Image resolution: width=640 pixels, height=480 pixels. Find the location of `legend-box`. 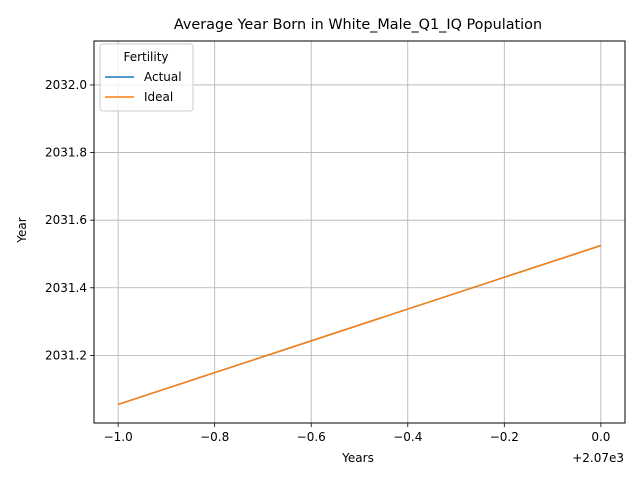

legend-box is located at coordinates (146, 77).